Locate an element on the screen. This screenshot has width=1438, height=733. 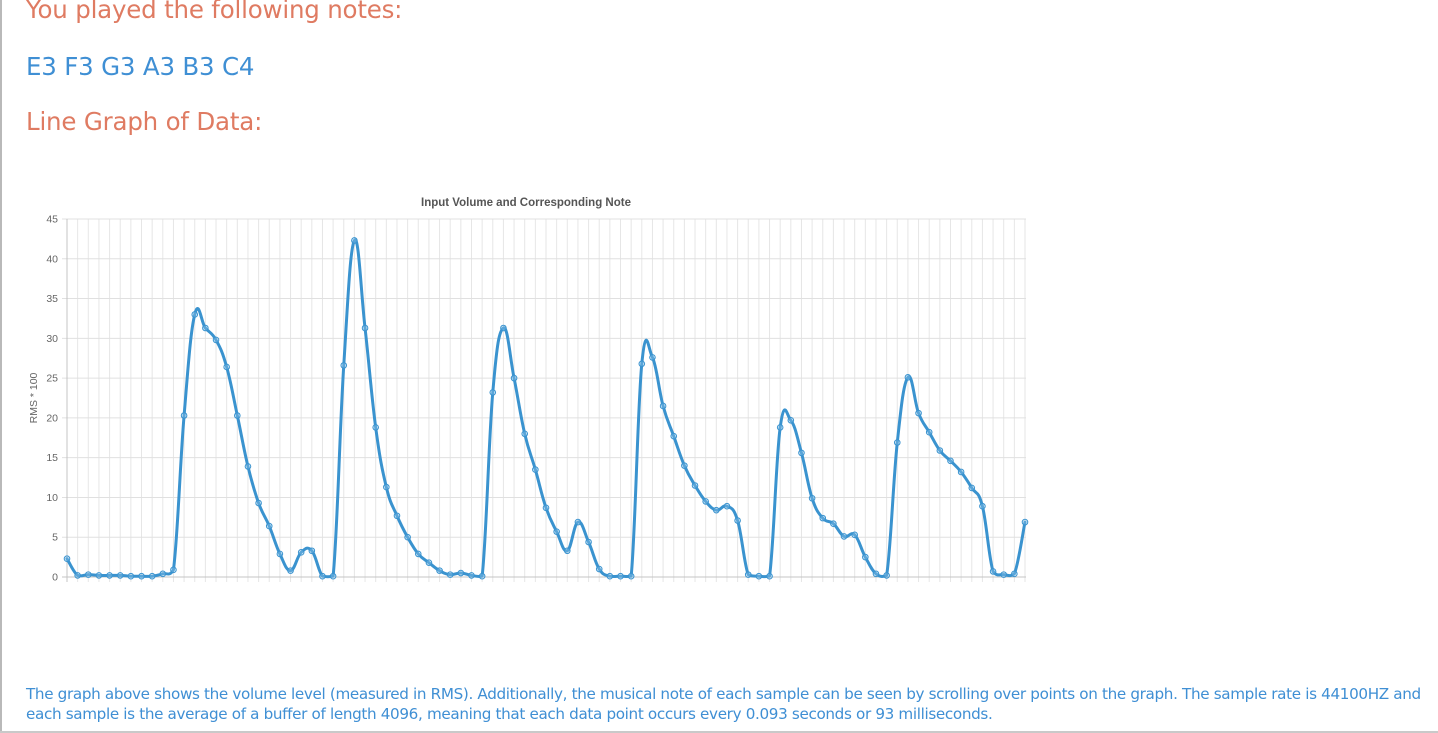
y-axis-title: RMS * 100 is located at coordinates (34, 397).